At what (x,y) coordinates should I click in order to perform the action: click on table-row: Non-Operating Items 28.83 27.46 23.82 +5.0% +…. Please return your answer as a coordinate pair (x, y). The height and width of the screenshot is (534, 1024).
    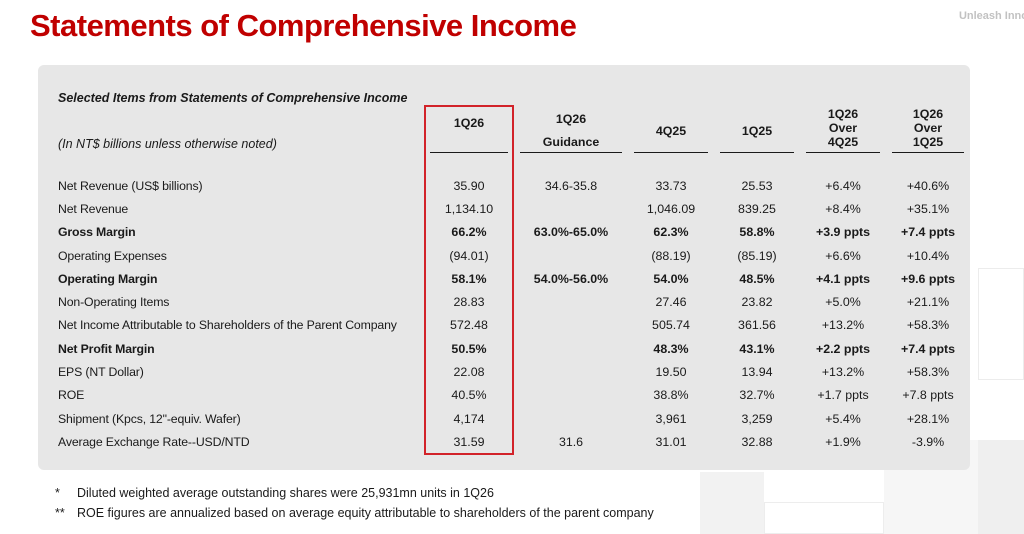
    Looking at the image, I should click on (514, 301).